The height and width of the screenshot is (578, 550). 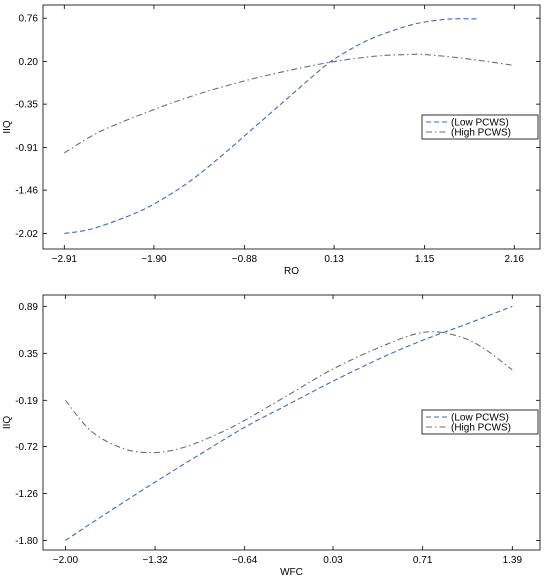 What do you see at coordinates (245, 560) in the screenshot?
I see `x-tick-label: −0.64` at bounding box center [245, 560].